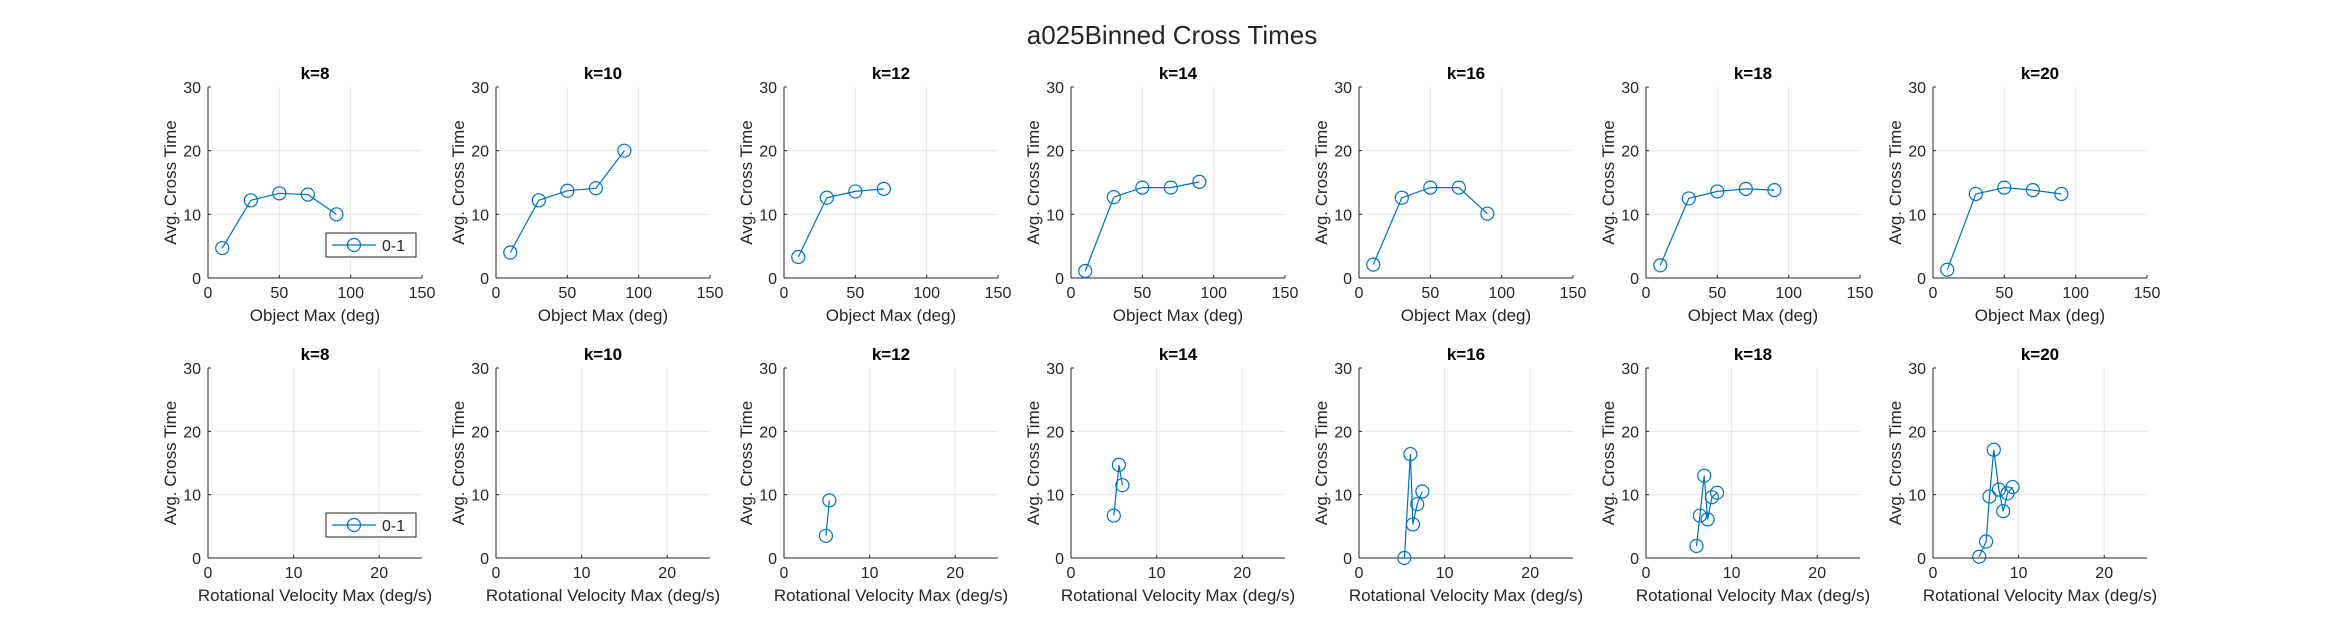 The image size is (2344, 625). What do you see at coordinates (315, 354) in the screenshot?
I see `panel-title: k=8` at bounding box center [315, 354].